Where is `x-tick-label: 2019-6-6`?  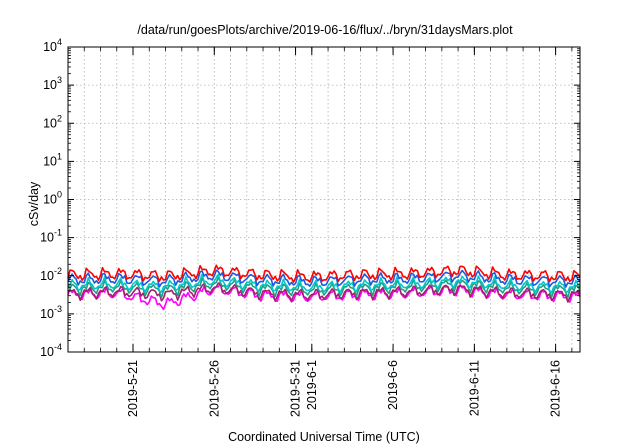 x-tick-label: 2019-6-6 is located at coordinates (393, 385).